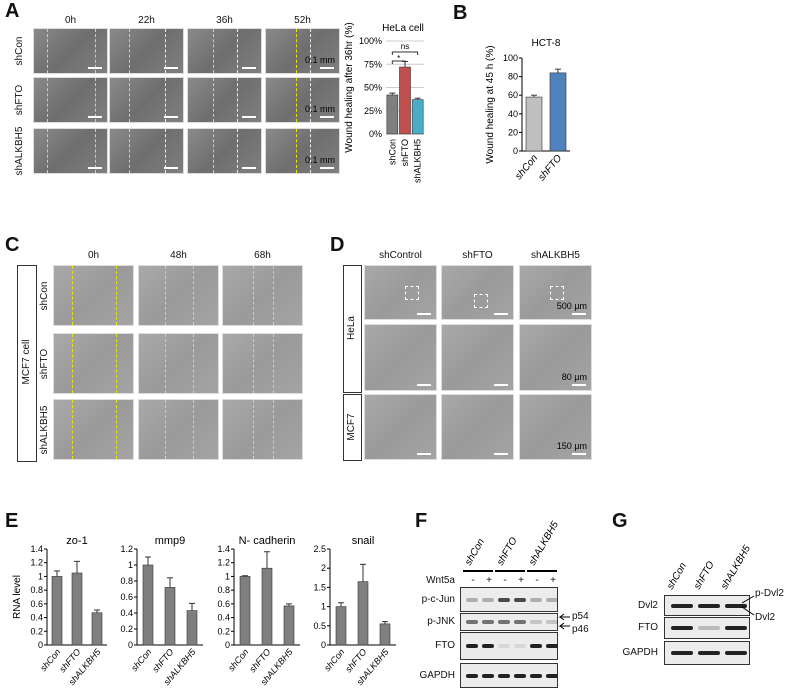  What do you see at coordinates (405, 152) in the screenshot?
I see `x-tick-label: shFTO` at bounding box center [405, 152].